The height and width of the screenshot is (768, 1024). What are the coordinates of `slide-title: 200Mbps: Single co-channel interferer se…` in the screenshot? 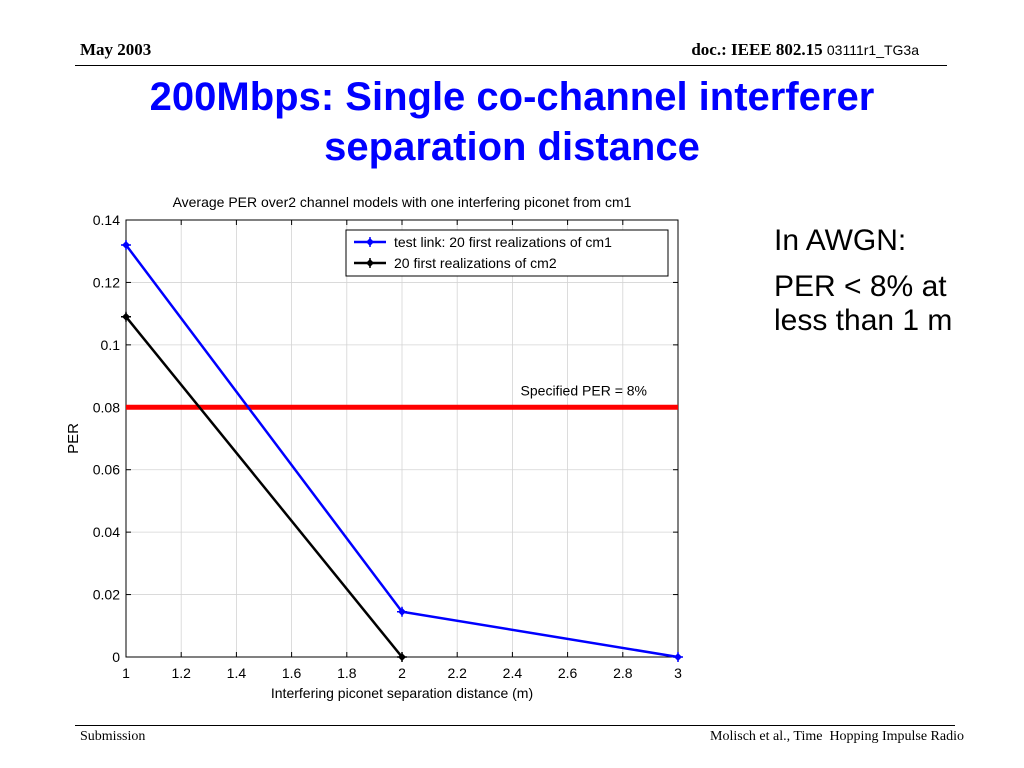 It's located at (512, 122).